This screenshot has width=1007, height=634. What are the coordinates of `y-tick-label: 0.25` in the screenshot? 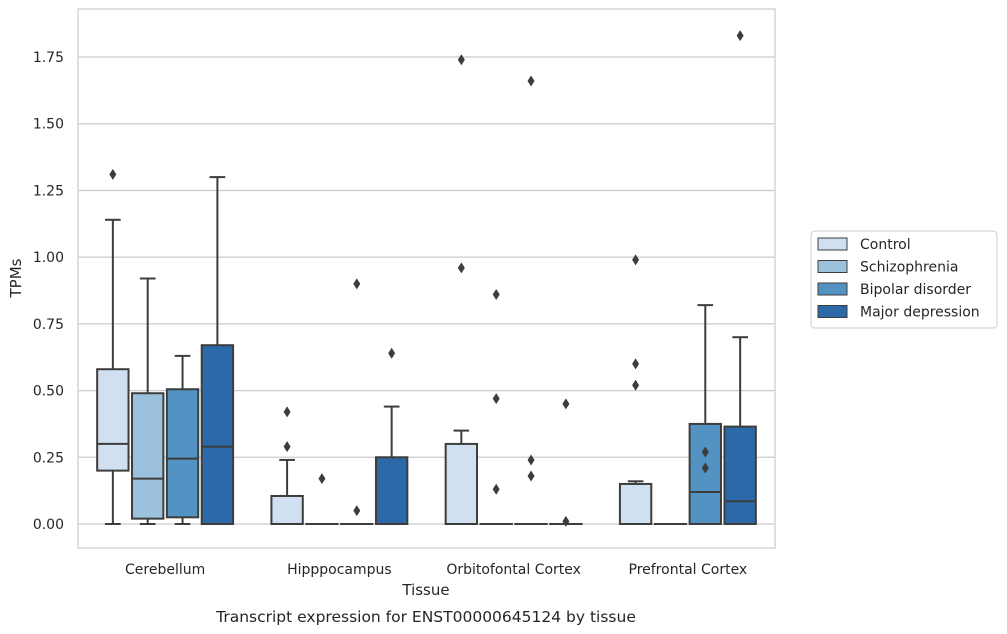 It's located at (48, 458).